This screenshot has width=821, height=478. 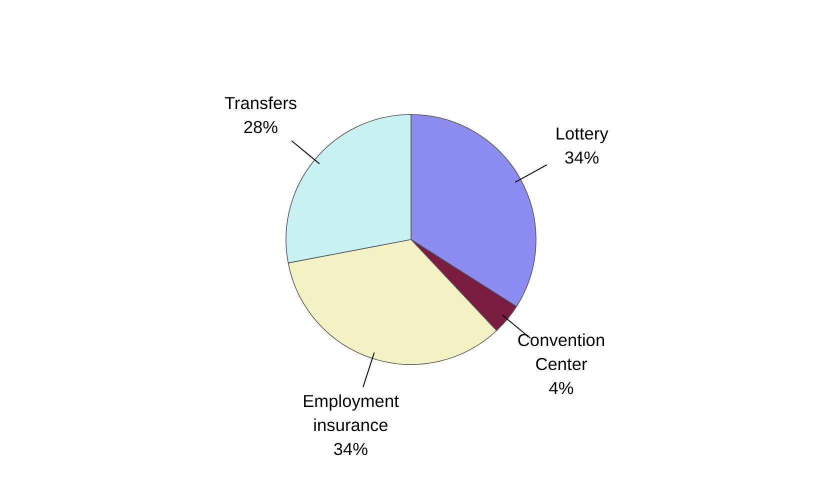 I want to click on slice-label: Transfers, so click(x=261, y=103).